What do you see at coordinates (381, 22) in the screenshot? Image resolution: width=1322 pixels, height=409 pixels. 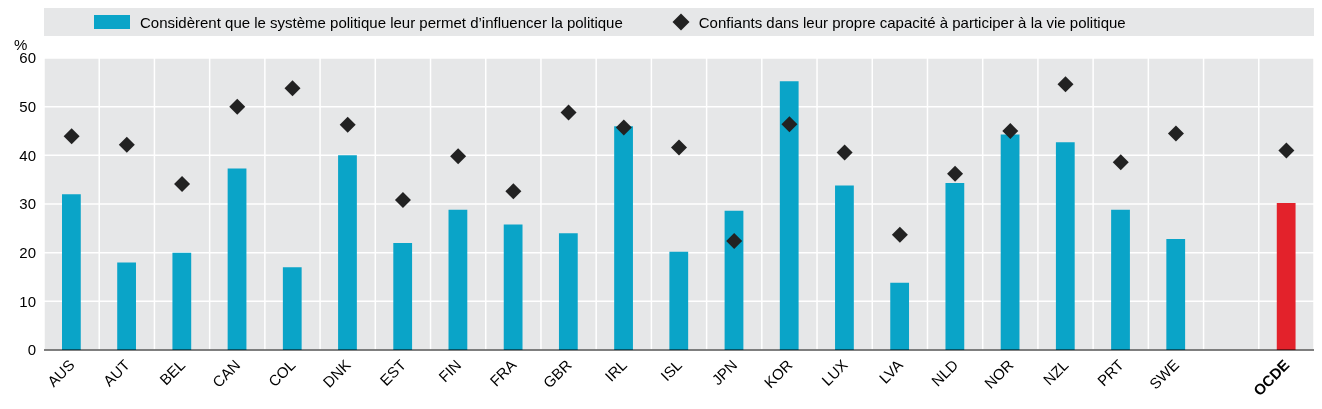 I see `legend-label: Considèrent que le système politique leur permet d’influencer la politique` at bounding box center [381, 22].